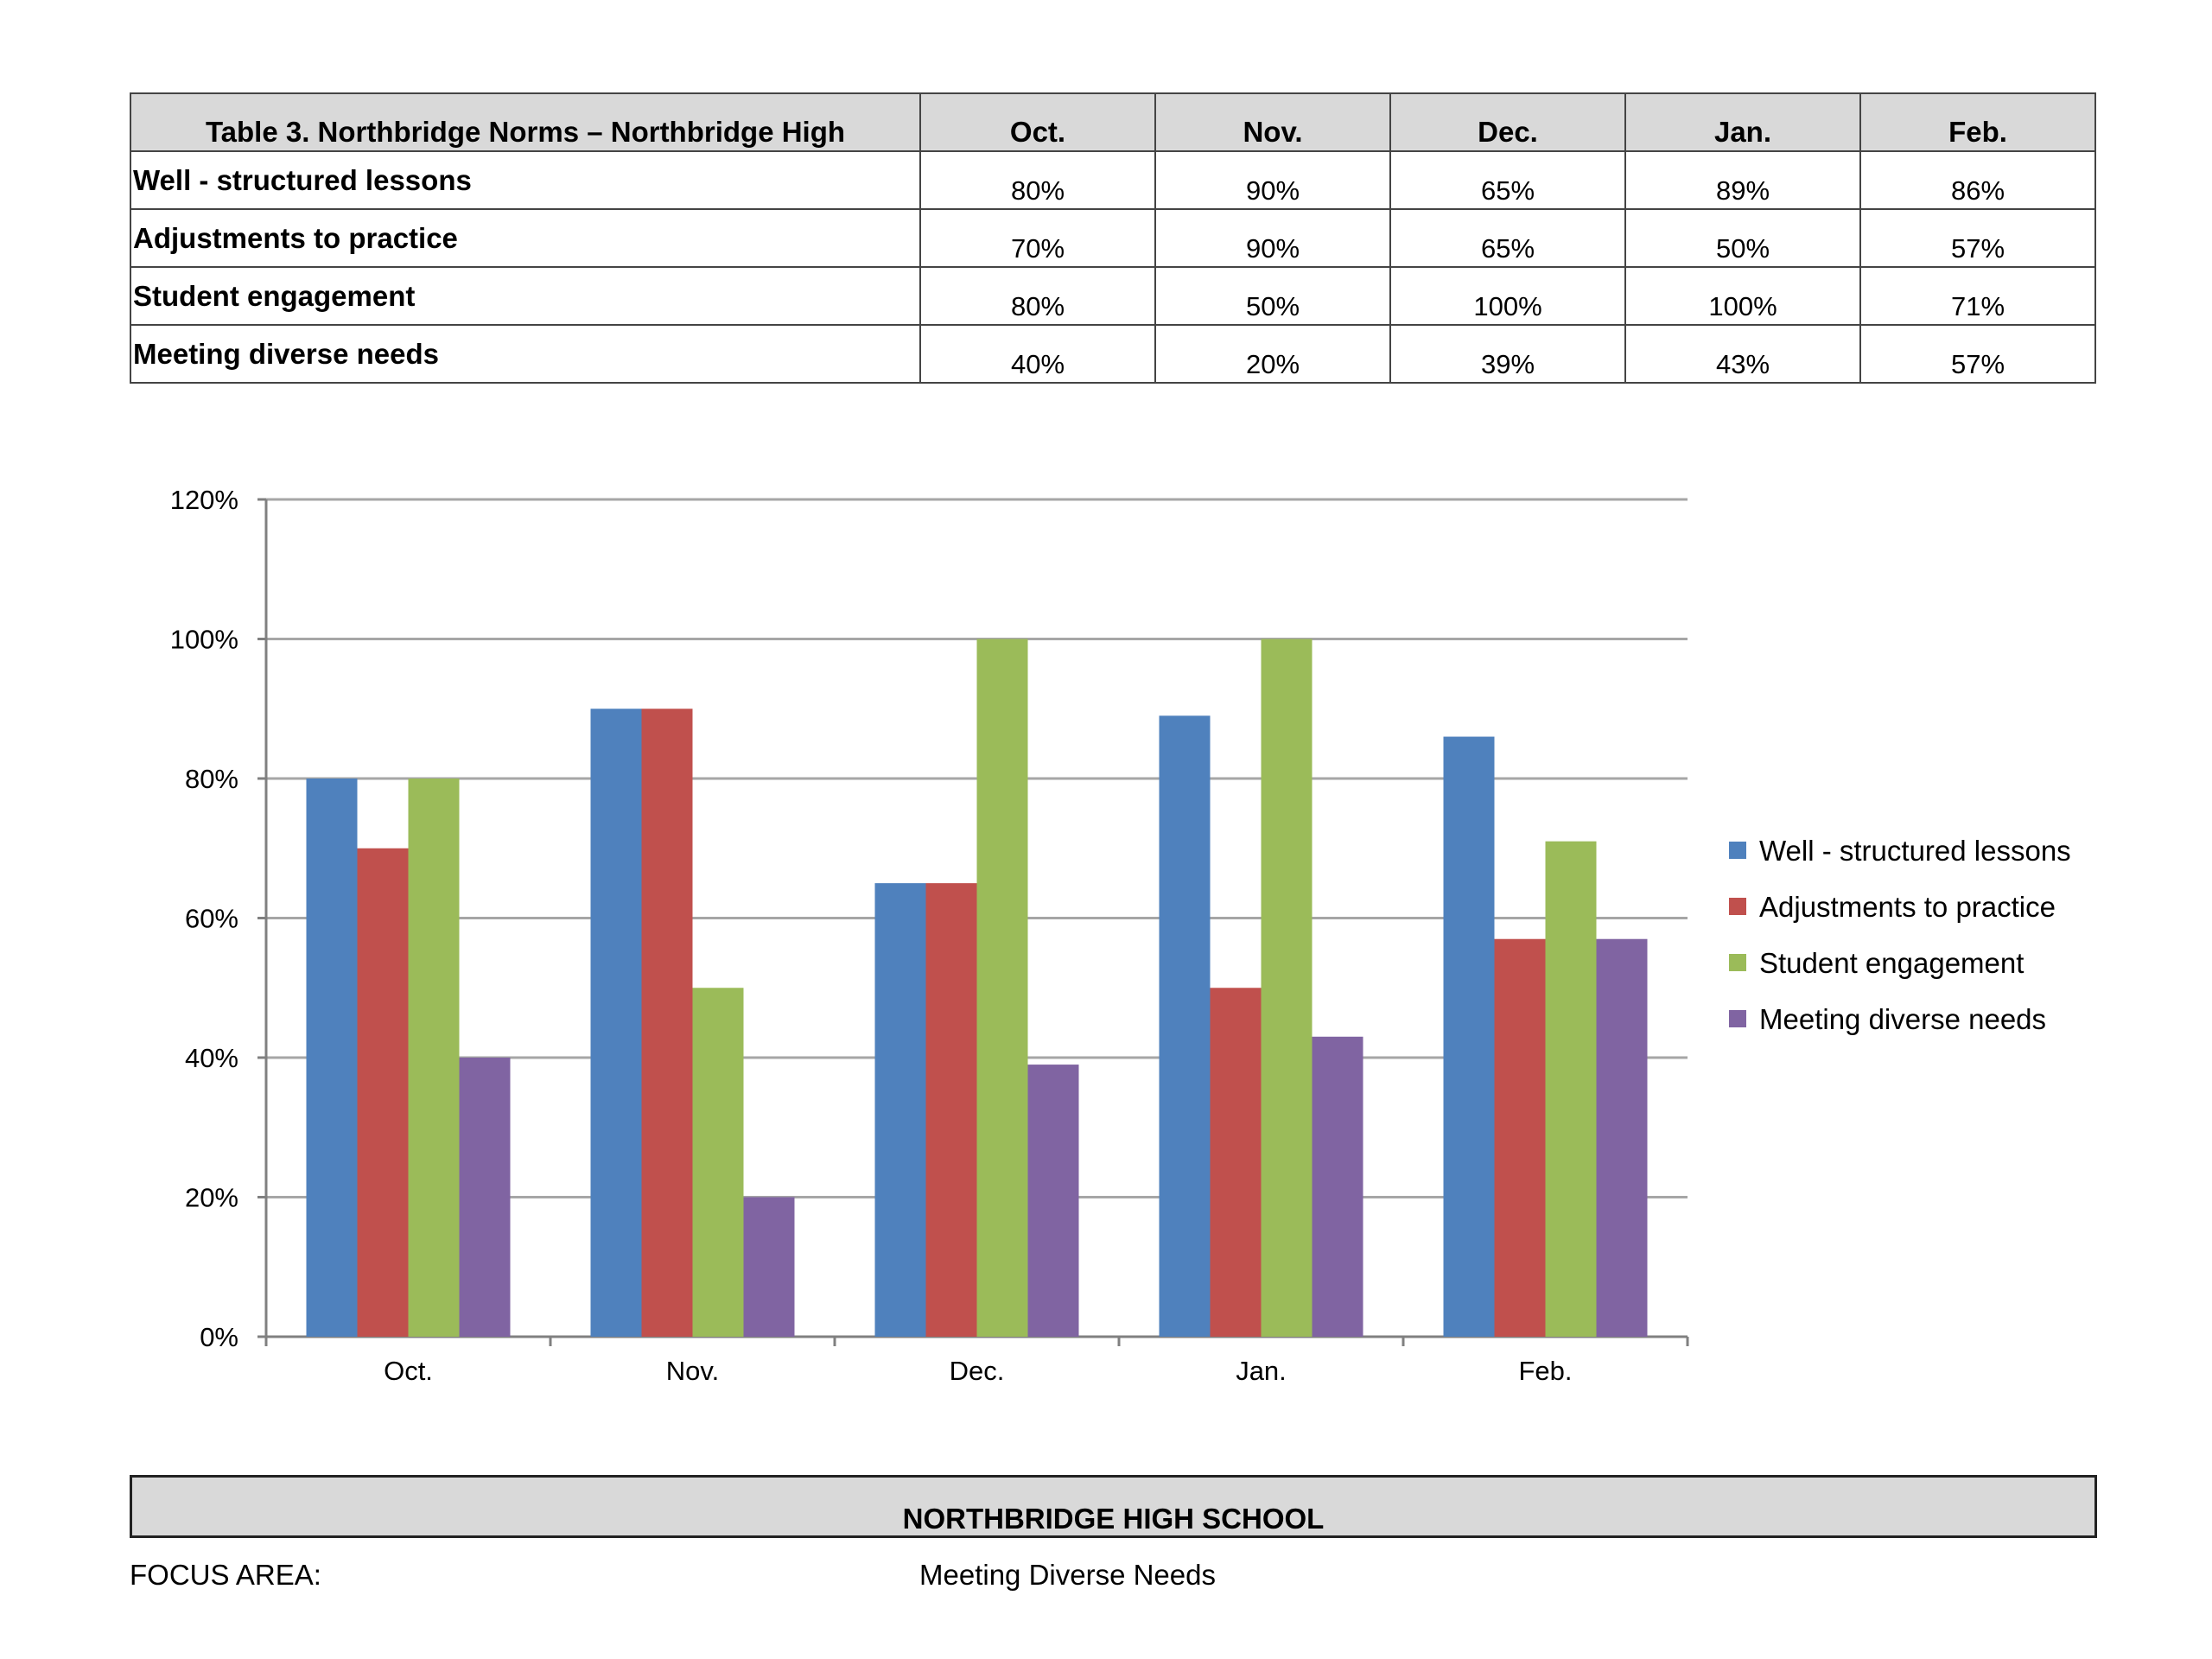  Describe the element at coordinates (525, 296) in the screenshot. I see `row-label: Student engagement` at that location.